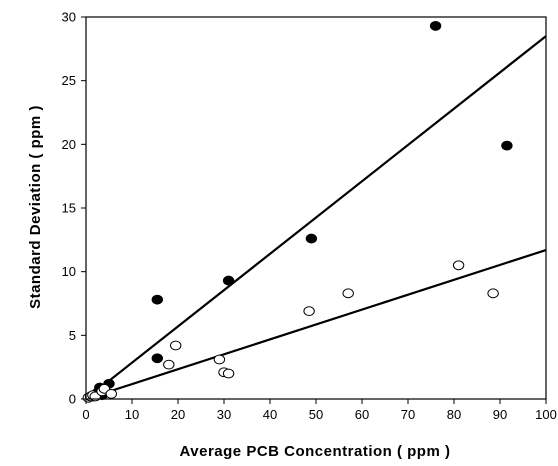 This screenshot has height=466, width=558. What do you see at coordinates (72, 335) in the screenshot?
I see `y-tick-label: 5` at bounding box center [72, 335].